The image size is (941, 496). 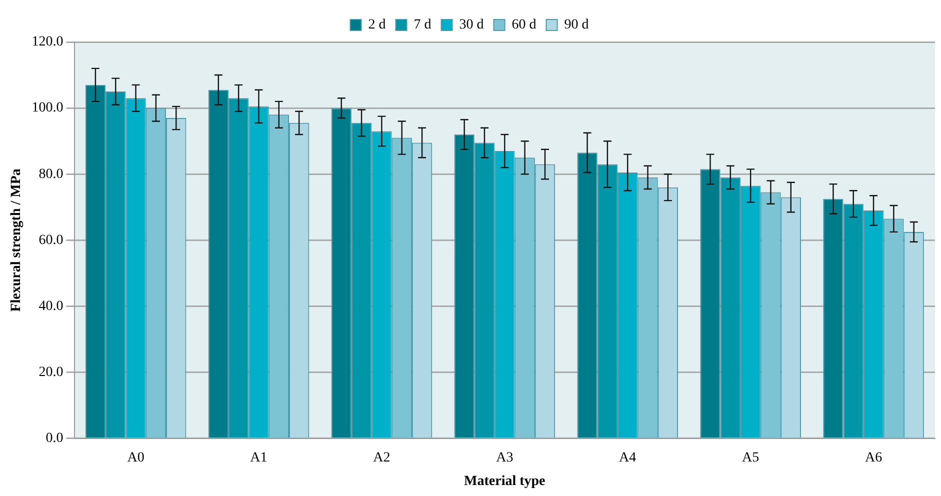 What do you see at coordinates (259, 458) in the screenshot?
I see `x-tick-label: A1` at bounding box center [259, 458].